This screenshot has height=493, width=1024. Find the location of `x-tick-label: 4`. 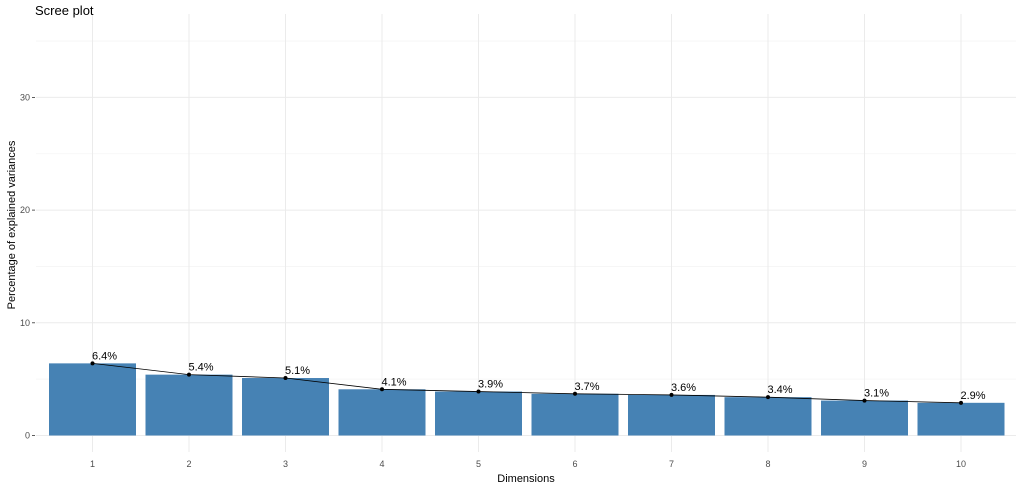

x-tick-label: 4 is located at coordinates (381, 464).